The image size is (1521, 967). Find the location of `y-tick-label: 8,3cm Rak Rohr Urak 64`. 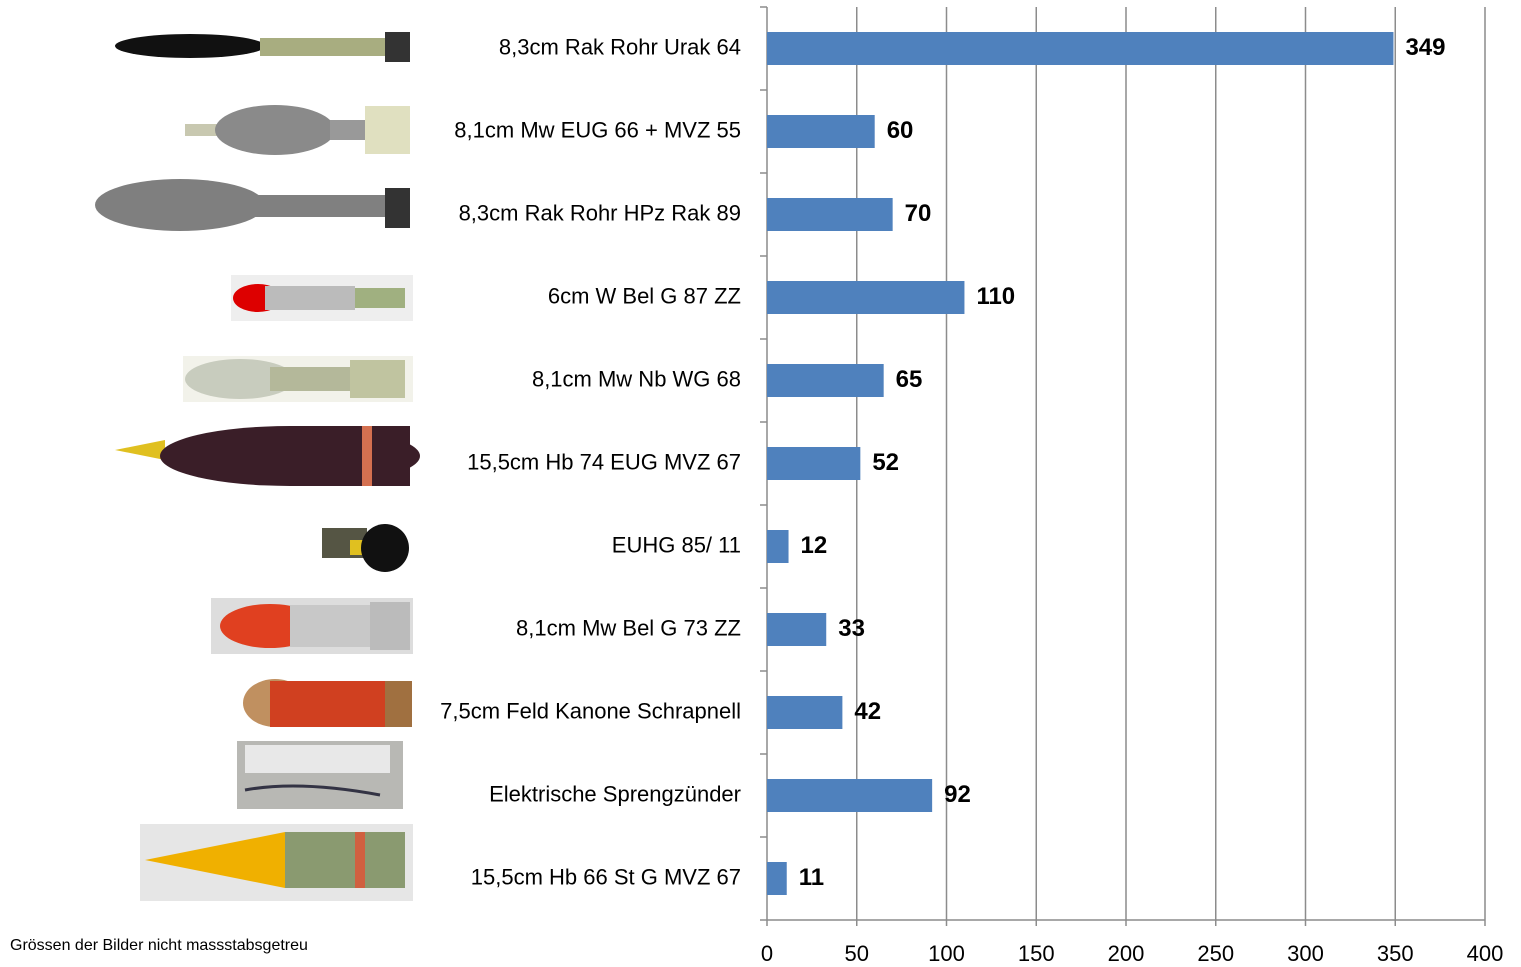

y-tick-label: 8,3cm Rak Rohr Urak 64 is located at coordinates (620, 46).